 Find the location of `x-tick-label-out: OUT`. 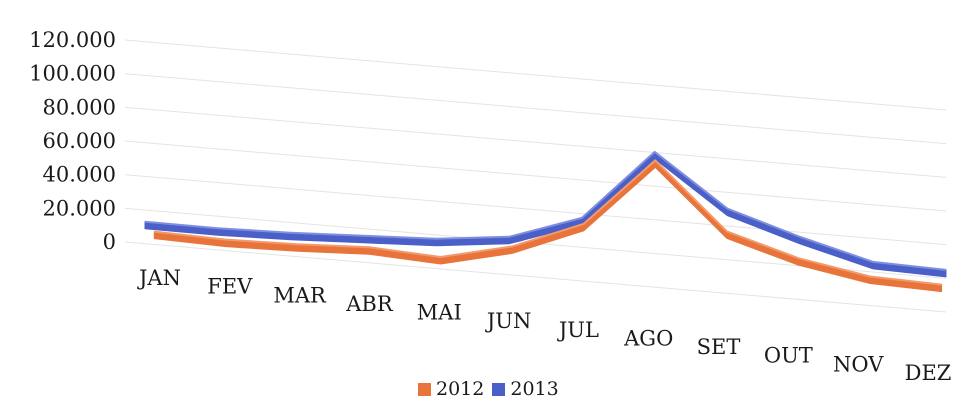

x-tick-label-out: OUT is located at coordinates (788, 356).